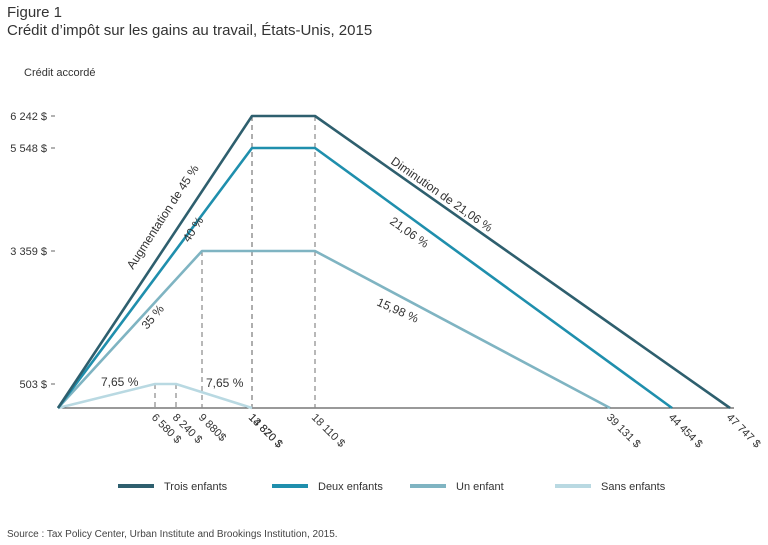  I want to click on x-tick-label: 39 131 $, so click(623, 431).